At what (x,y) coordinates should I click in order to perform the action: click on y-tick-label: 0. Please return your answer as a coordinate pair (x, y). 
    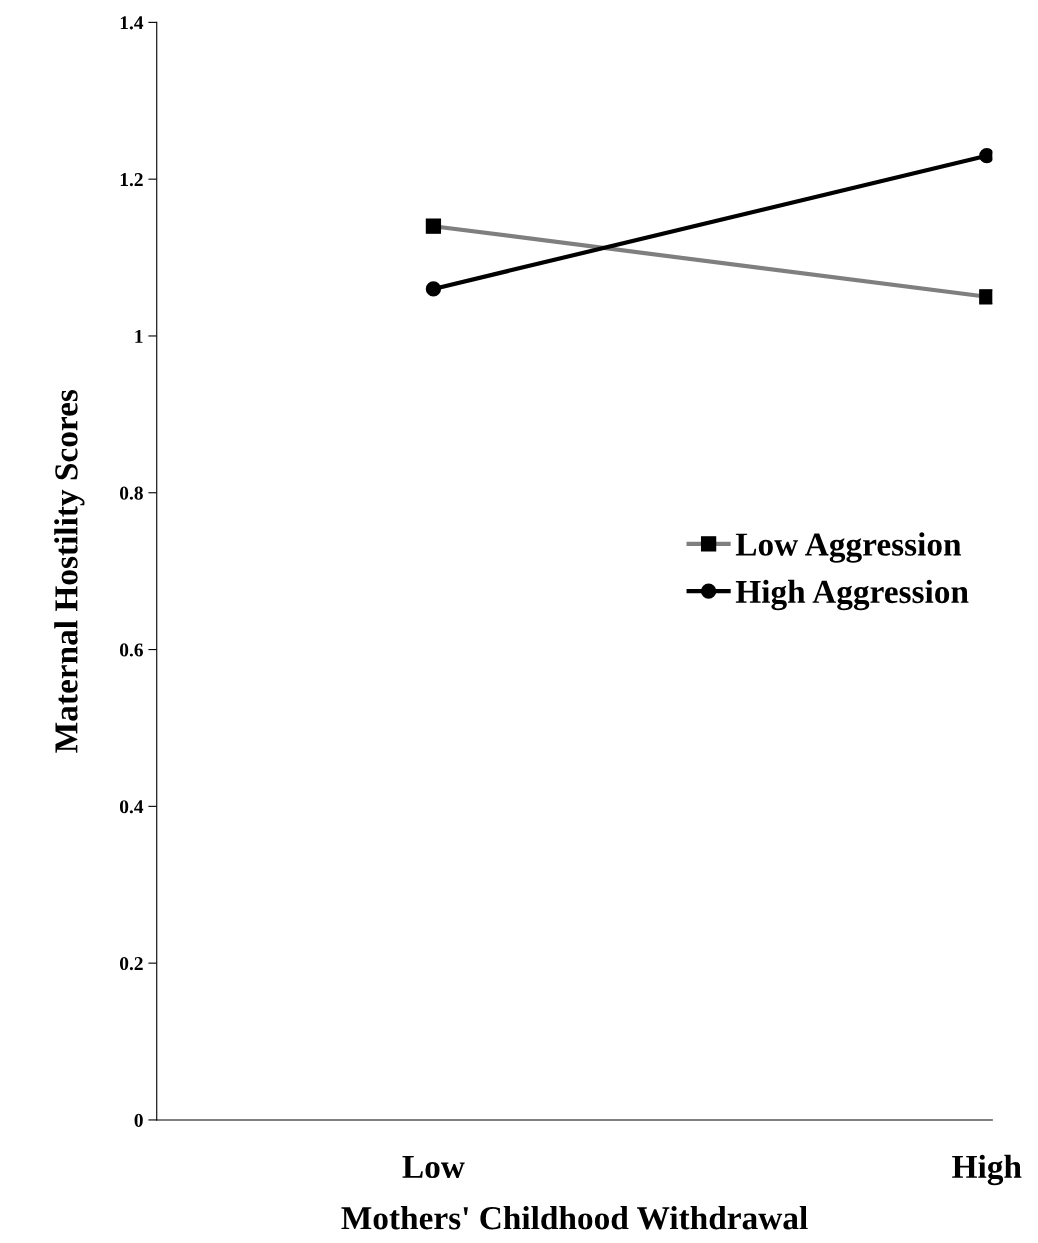
    Looking at the image, I should click on (138, 1120).